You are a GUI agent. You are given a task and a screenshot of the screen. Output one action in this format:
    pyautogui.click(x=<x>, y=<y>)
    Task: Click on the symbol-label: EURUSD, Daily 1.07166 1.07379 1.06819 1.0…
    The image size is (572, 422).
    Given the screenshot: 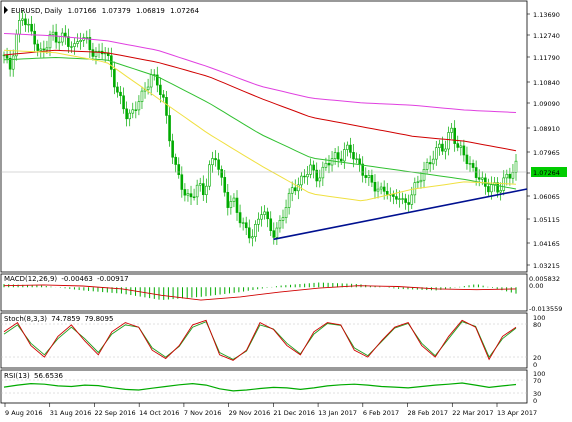 What is the action you would take?
    pyautogui.click(x=105, y=11)
    